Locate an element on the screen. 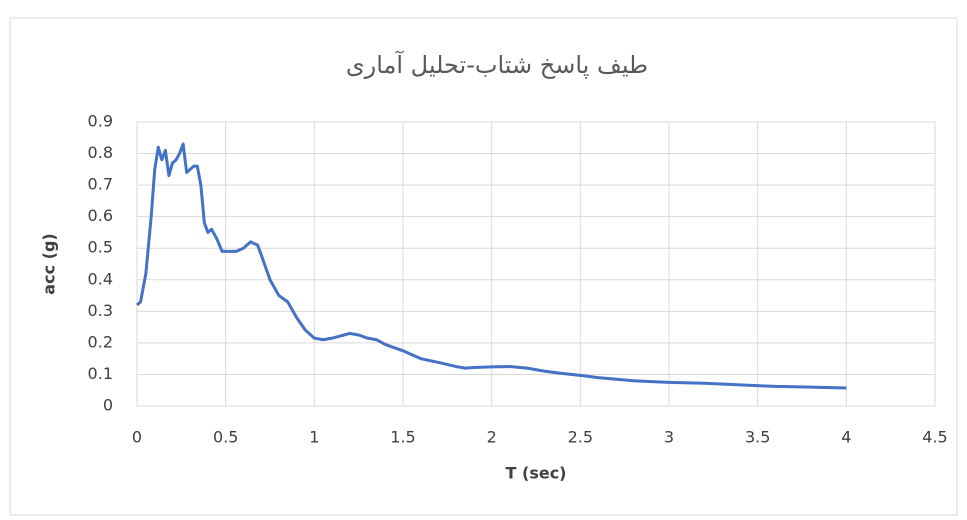 The image size is (967, 520). y-tick-label: 0.8 is located at coordinates (100, 152).